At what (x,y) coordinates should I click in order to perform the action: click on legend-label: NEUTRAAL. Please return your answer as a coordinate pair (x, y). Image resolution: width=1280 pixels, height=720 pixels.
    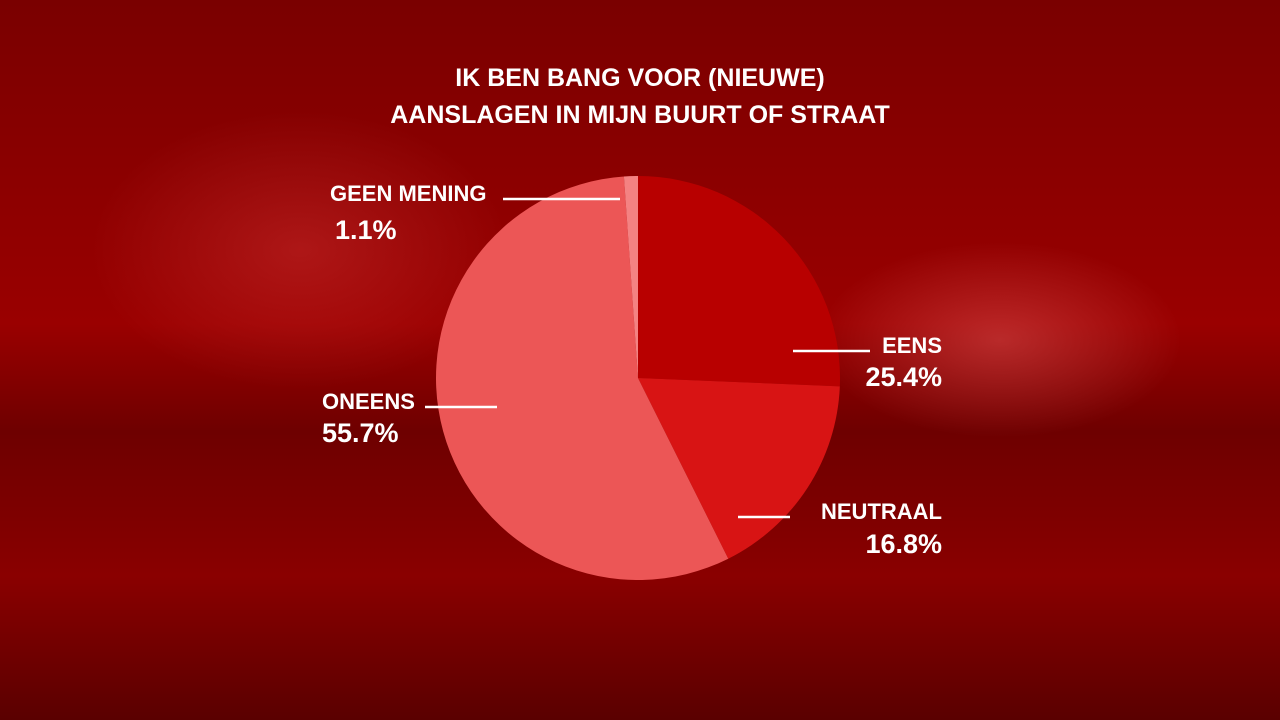
    Looking at the image, I should click on (881, 511).